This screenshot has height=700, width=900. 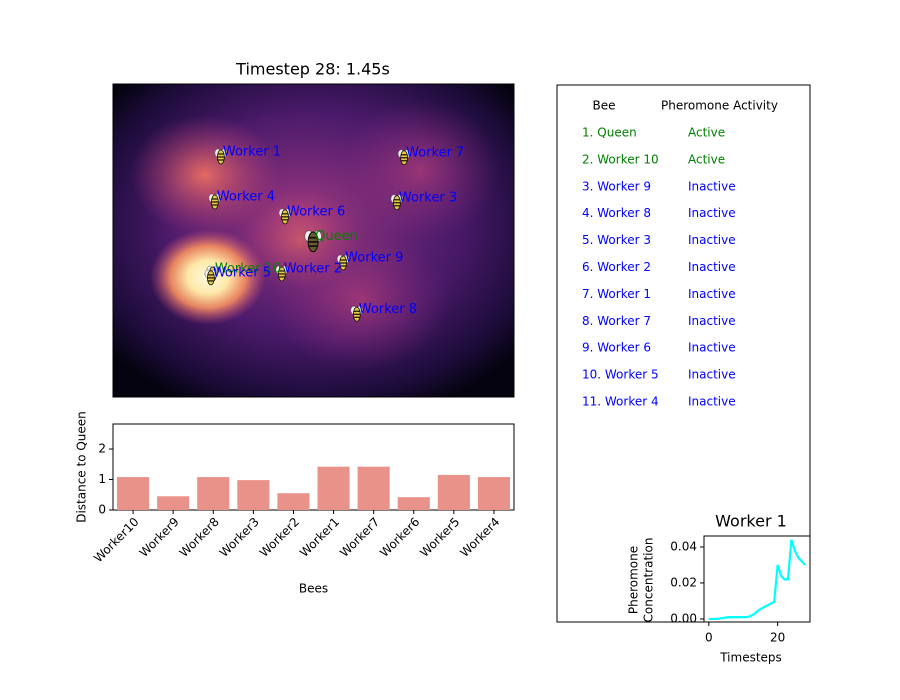 What do you see at coordinates (199, 537) in the screenshot?
I see `x-tick-label: Worker8` at bounding box center [199, 537].